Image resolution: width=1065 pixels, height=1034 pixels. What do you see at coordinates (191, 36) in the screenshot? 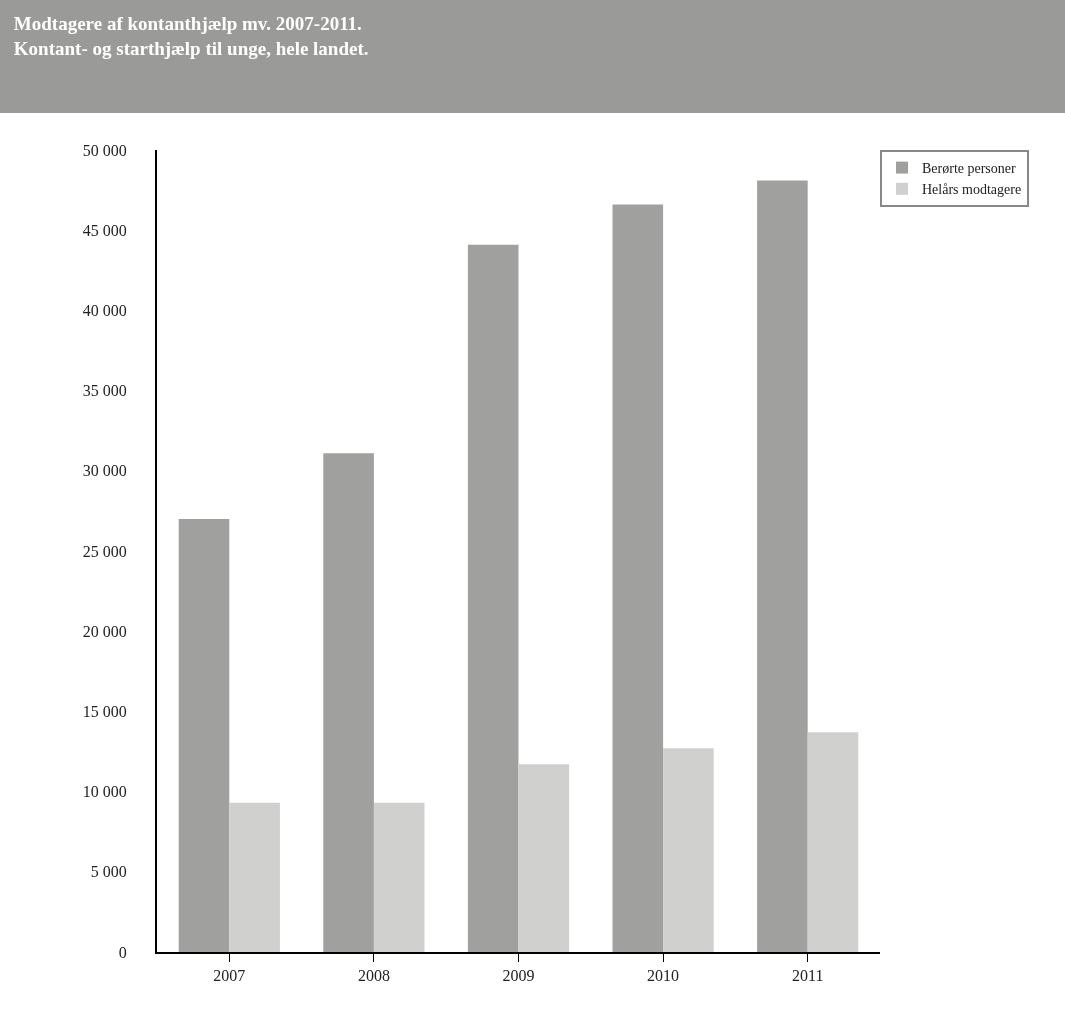
I see `chart-title: Modtagere af kontanthjælp mv. 2007-2011. Kontant- og starthjælp til unge, hele landet.` at bounding box center [191, 36].